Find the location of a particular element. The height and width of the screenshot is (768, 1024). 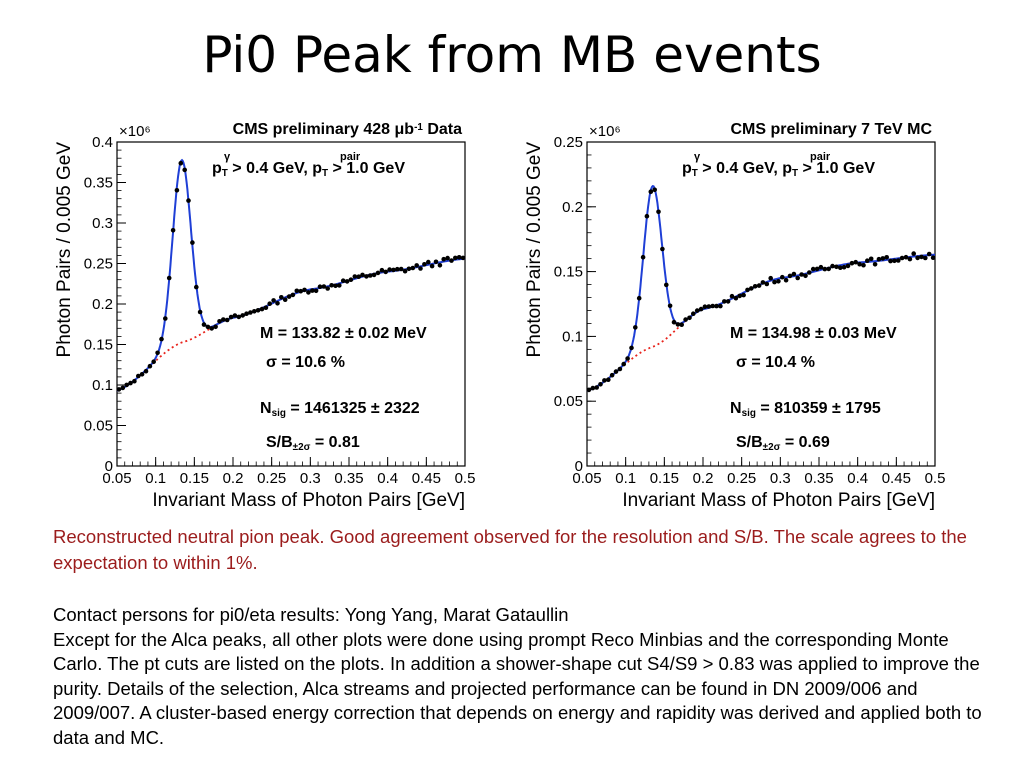

fit-nsig-label: Nsig = 1461325 ± 2322 is located at coordinates (340, 409).